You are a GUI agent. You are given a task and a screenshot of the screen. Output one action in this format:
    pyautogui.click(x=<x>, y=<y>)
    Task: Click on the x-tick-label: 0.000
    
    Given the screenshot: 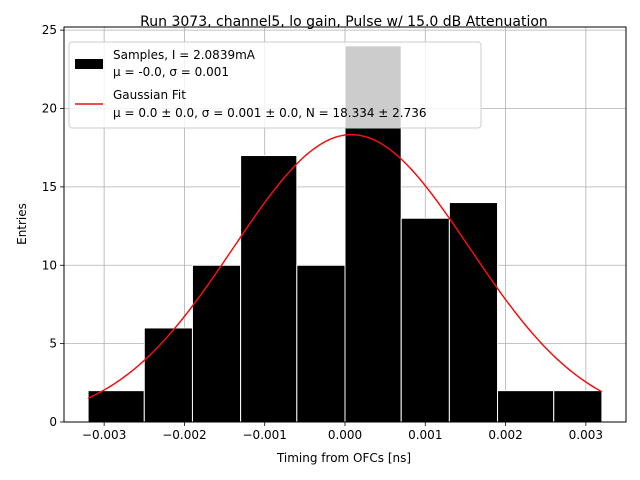 What is the action you would take?
    pyautogui.click(x=345, y=435)
    